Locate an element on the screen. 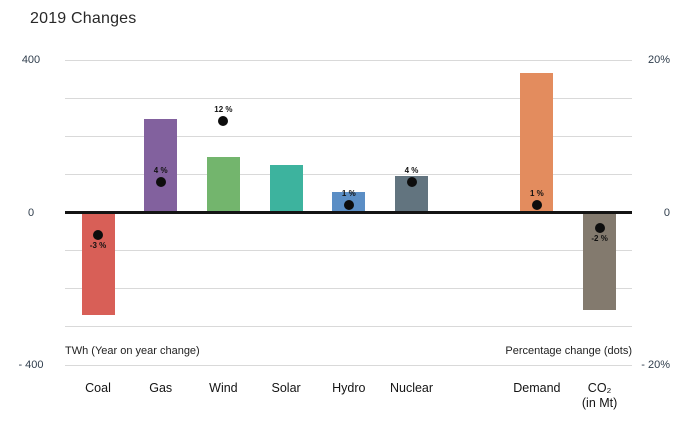  category-sublabel-co: (in Mt) is located at coordinates (599, 403).